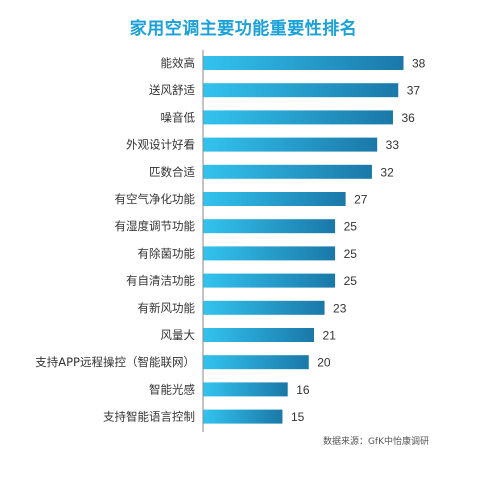 The width and height of the screenshot is (487, 481). What do you see at coordinates (324, 363) in the screenshot?
I see `value-label: 20` at bounding box center [324, 363].